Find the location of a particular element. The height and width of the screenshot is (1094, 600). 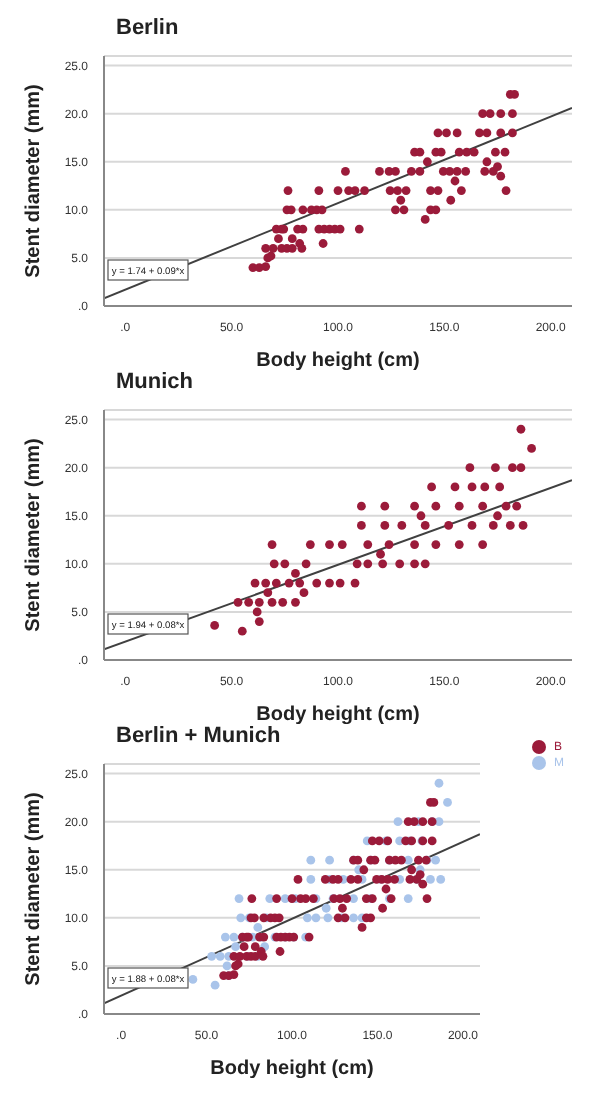

chart-title: Berlin is located at coordinates (147, 29).